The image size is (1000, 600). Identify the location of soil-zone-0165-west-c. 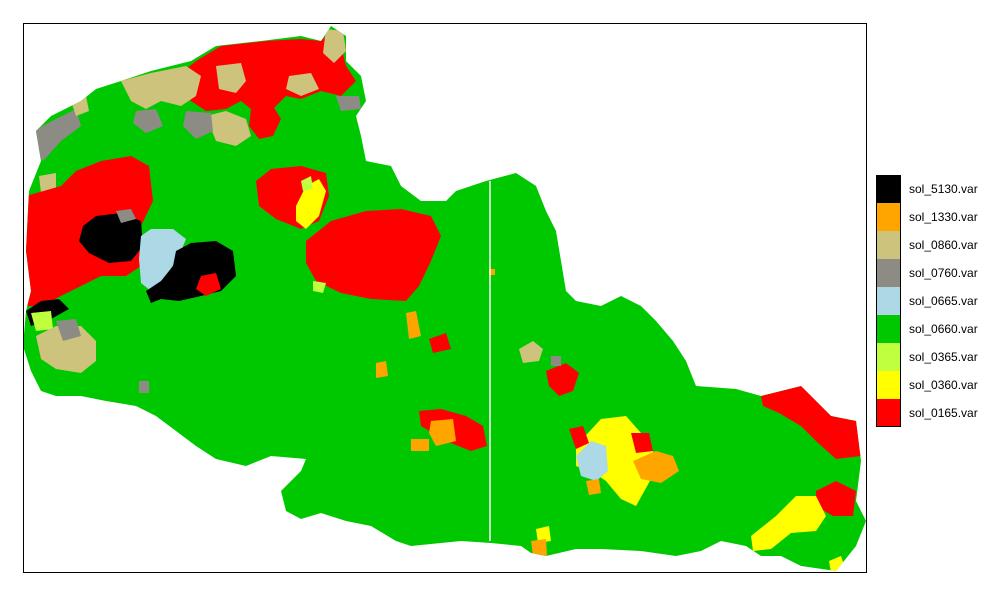
(208, 284).